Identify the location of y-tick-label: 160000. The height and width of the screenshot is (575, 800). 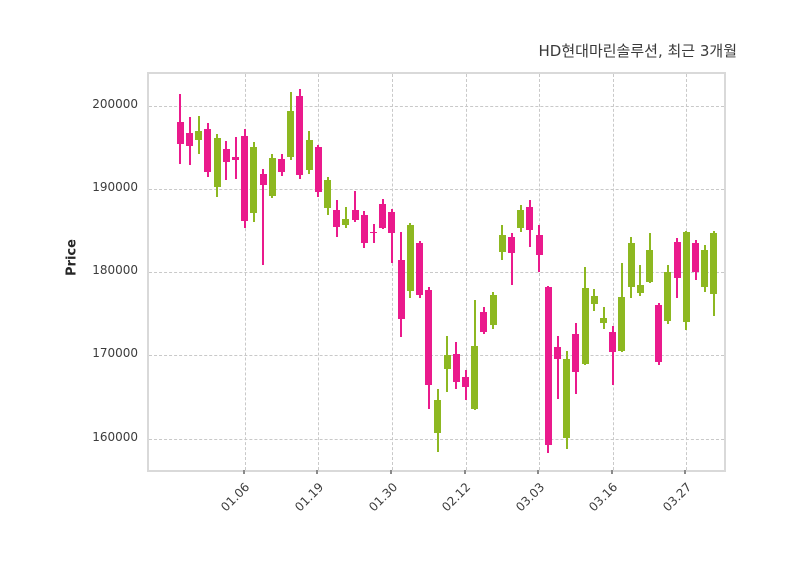
(115, 436).